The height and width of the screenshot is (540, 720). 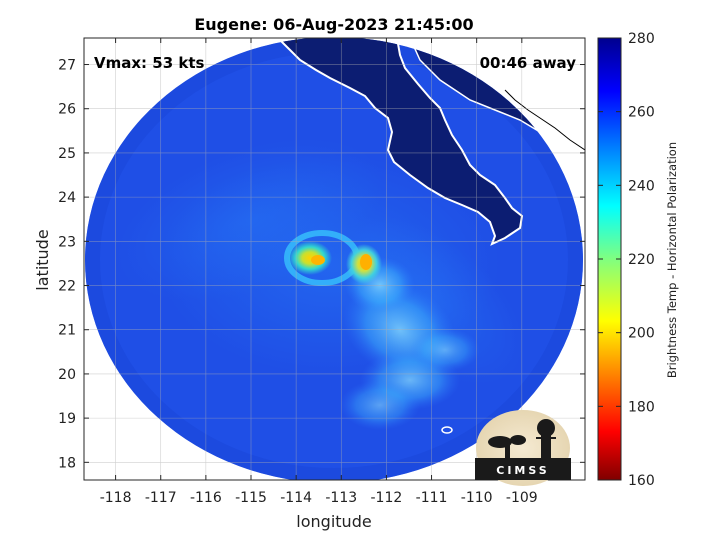 I want to click on coastline, so click(x=400, y=142).